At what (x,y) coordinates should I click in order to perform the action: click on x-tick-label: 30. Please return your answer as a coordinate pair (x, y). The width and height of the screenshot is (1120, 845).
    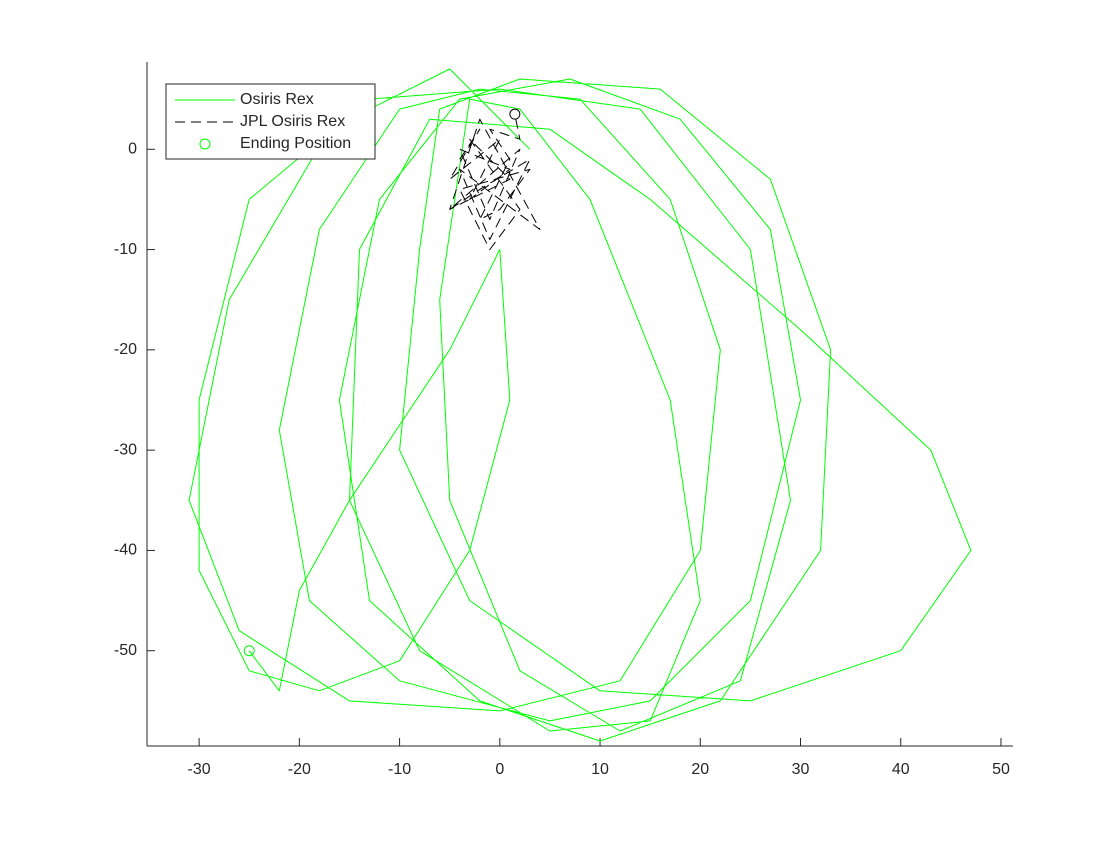
    Looking at the image, I should click on (801, 769).